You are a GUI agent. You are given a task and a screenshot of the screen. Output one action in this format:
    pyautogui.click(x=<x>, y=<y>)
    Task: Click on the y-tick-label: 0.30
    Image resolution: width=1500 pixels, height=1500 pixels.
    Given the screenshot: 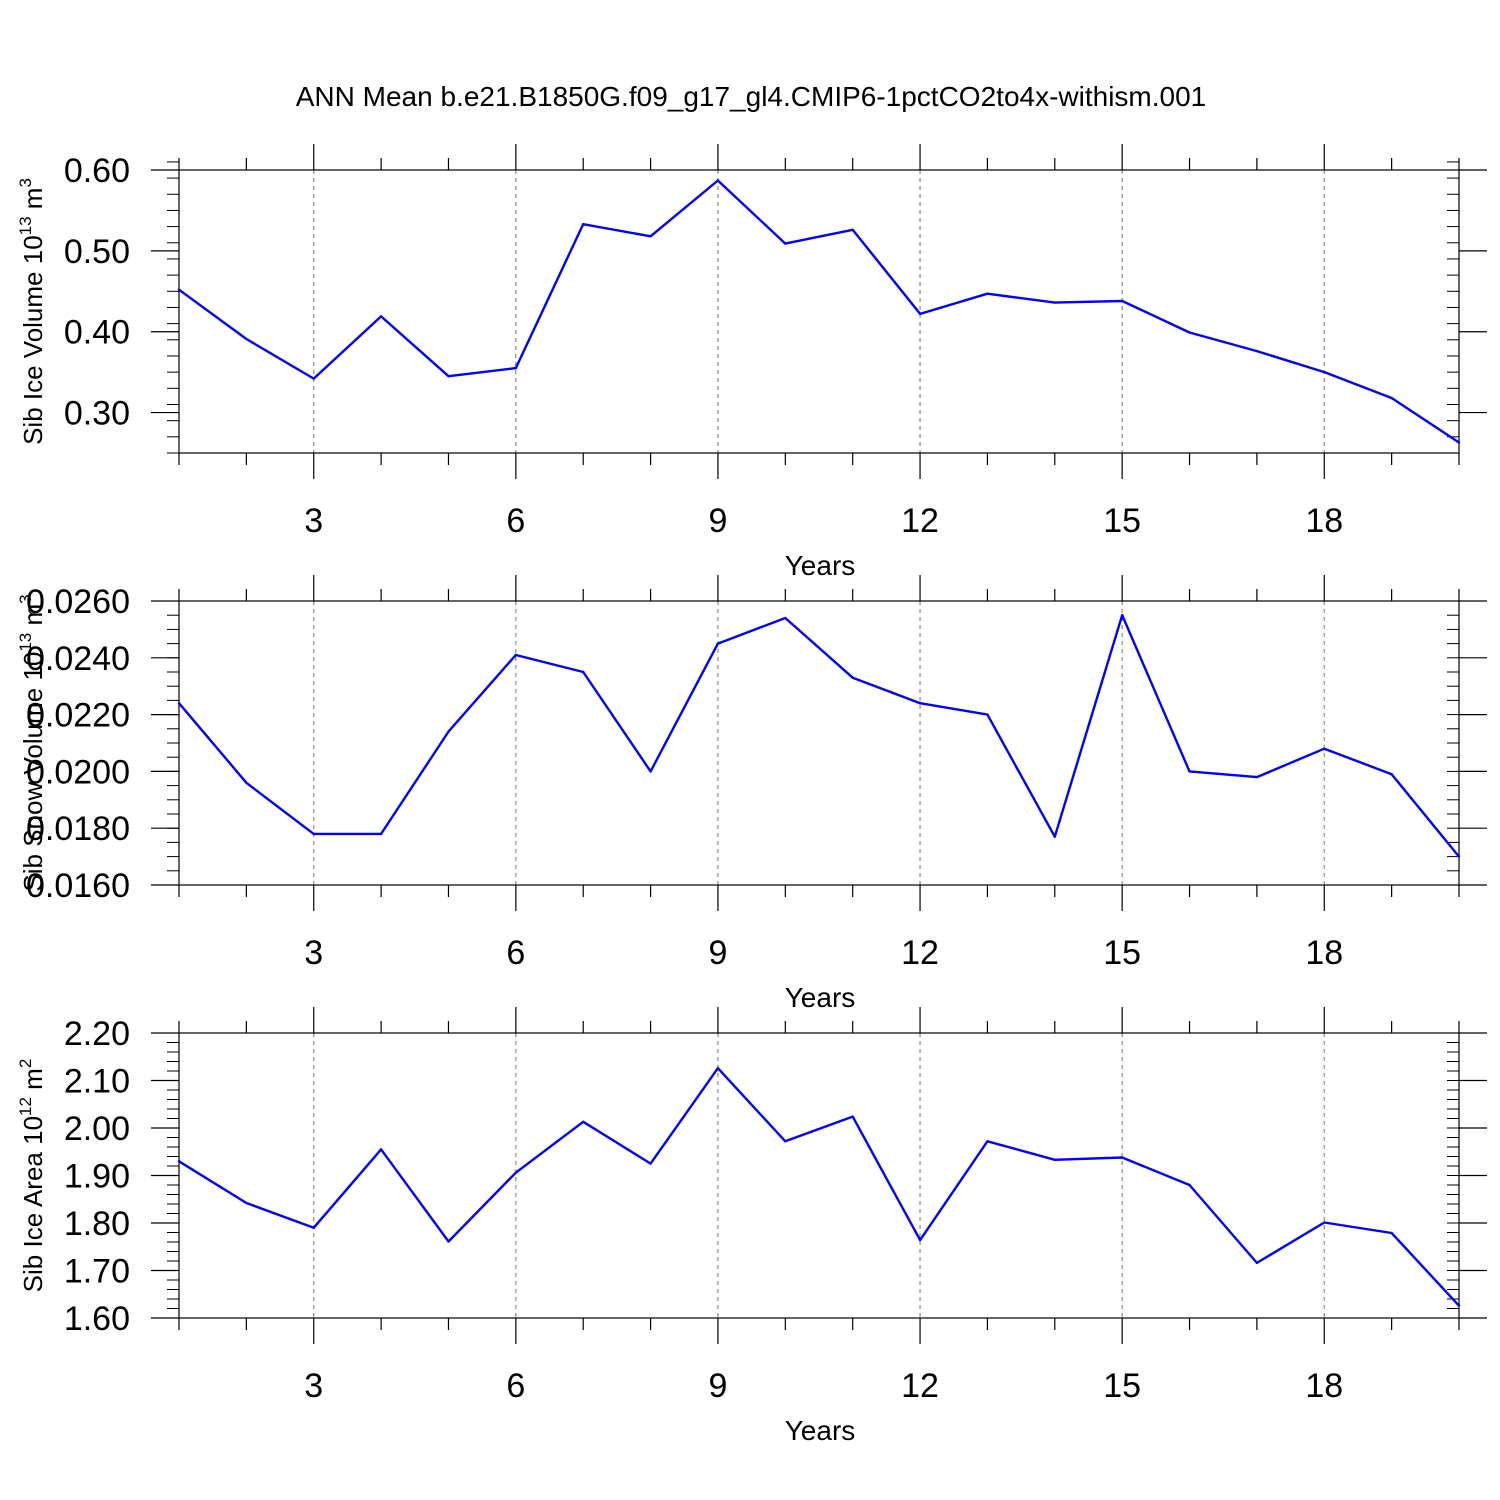 What is the action you would take?
    pyautogui.click(x=97, y=414)
    